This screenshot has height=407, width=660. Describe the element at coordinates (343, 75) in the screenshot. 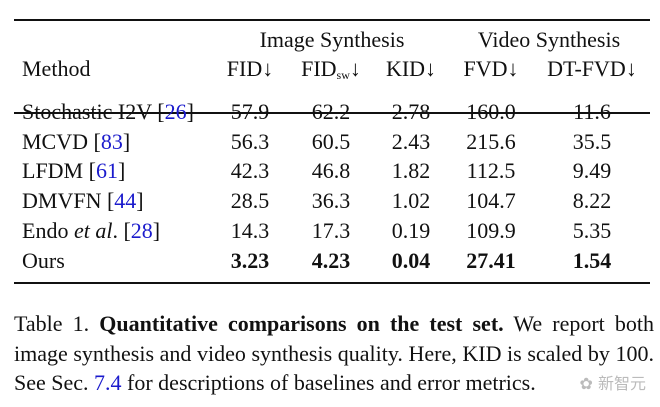

I see `column-subscript: sw` at that location.